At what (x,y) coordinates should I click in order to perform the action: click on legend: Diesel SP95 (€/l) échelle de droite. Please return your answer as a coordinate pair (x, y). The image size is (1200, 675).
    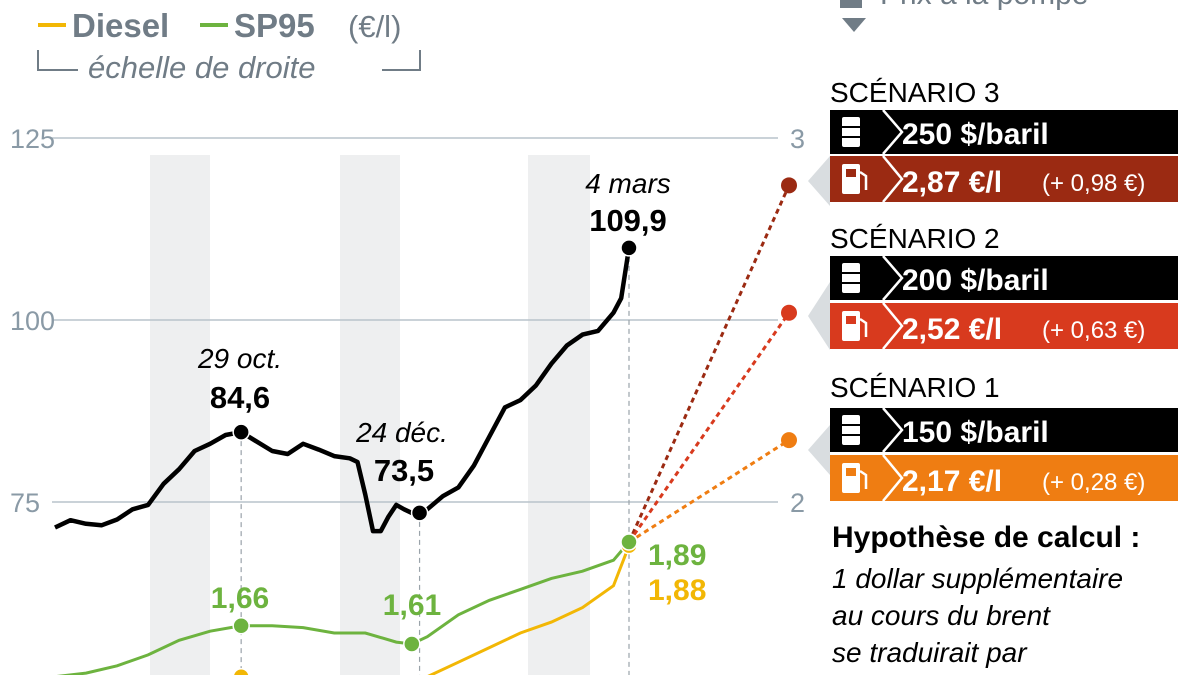
    Looking at the image, I should click on (229, 46).